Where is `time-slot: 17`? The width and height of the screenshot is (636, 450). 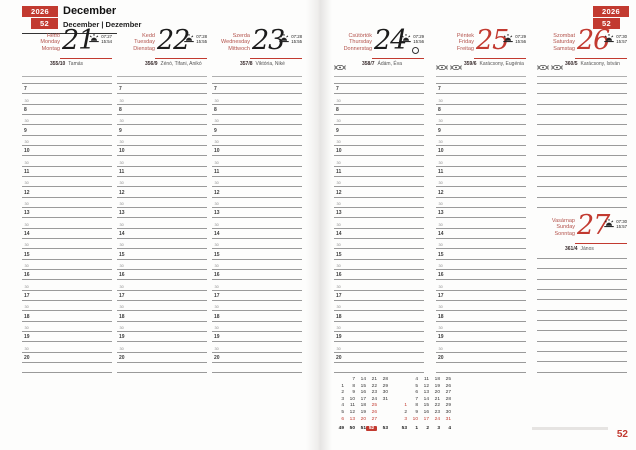 time-slot: 17 is located at coordinates (379, 296).